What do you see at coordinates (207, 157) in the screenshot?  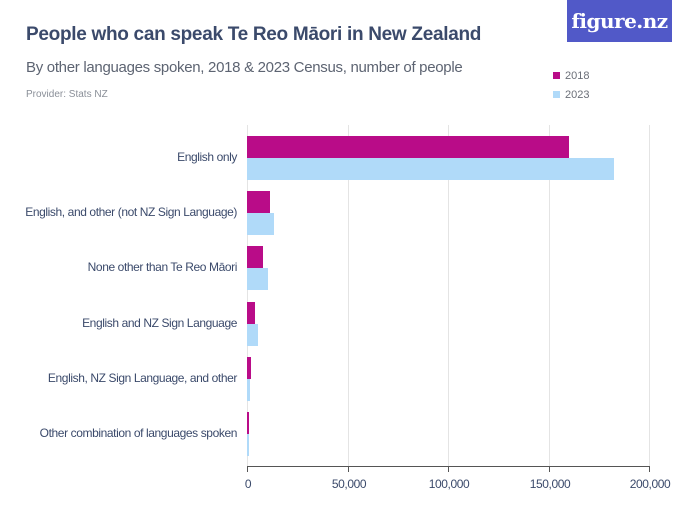 I see `category-label: English only` at bounding box center [207, 157].